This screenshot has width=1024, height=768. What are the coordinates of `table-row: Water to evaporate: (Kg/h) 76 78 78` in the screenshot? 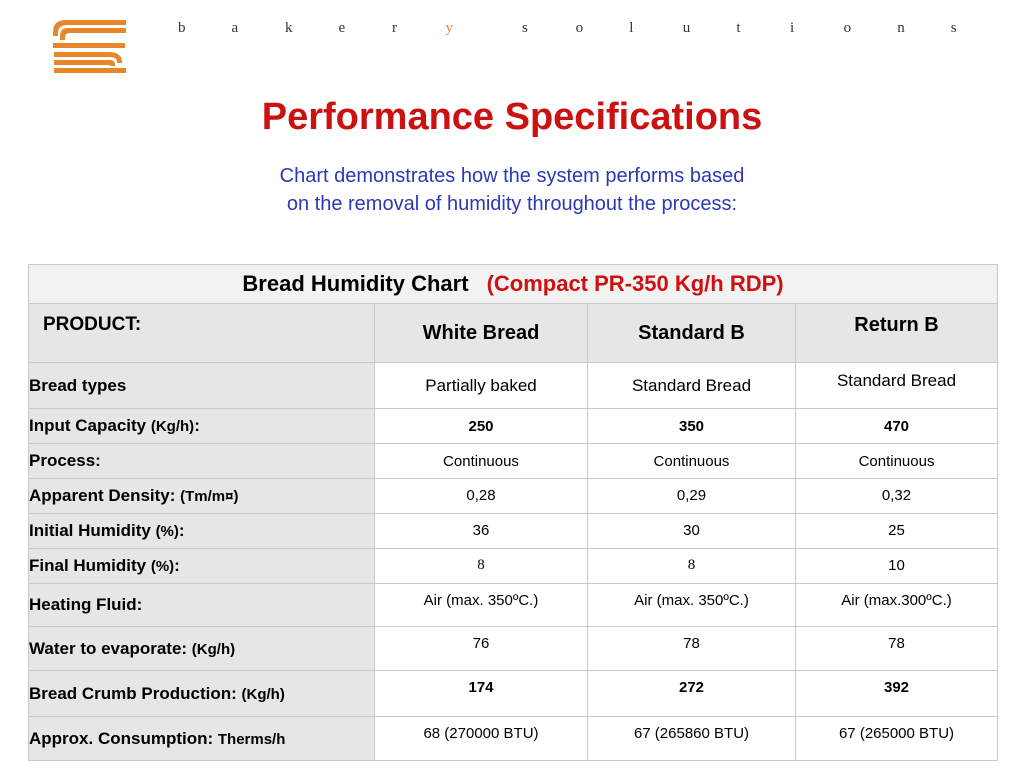 It's located at (513, 648).